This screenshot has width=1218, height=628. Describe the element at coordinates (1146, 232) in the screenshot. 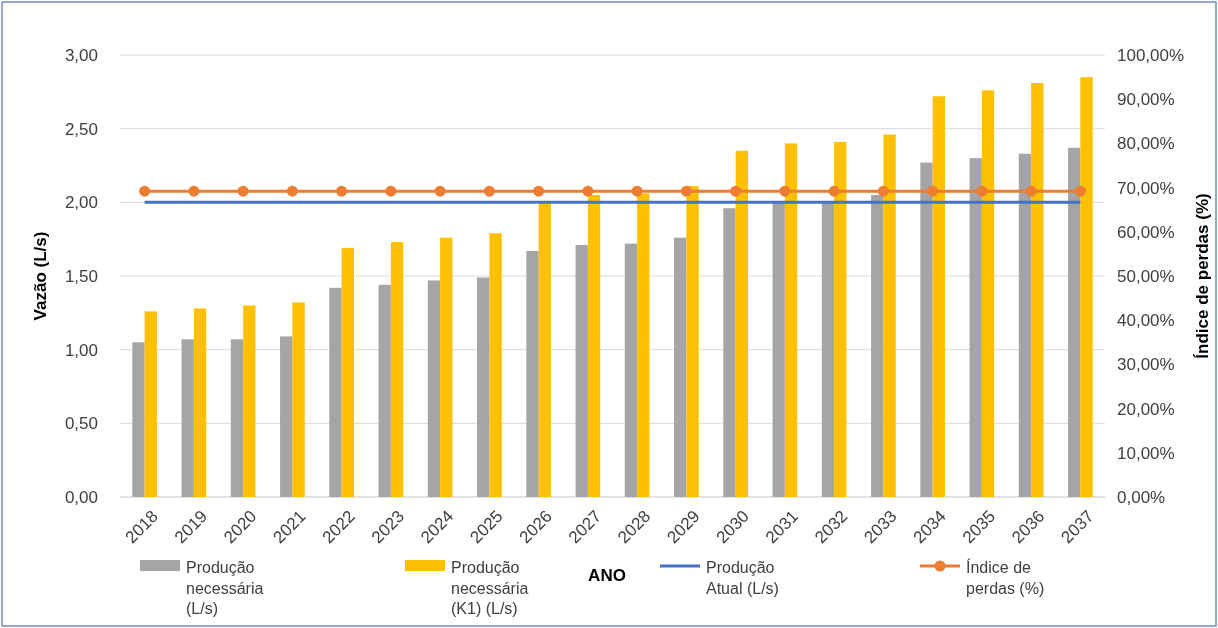

I see `y2-tick-label: 60,00%` at that location.